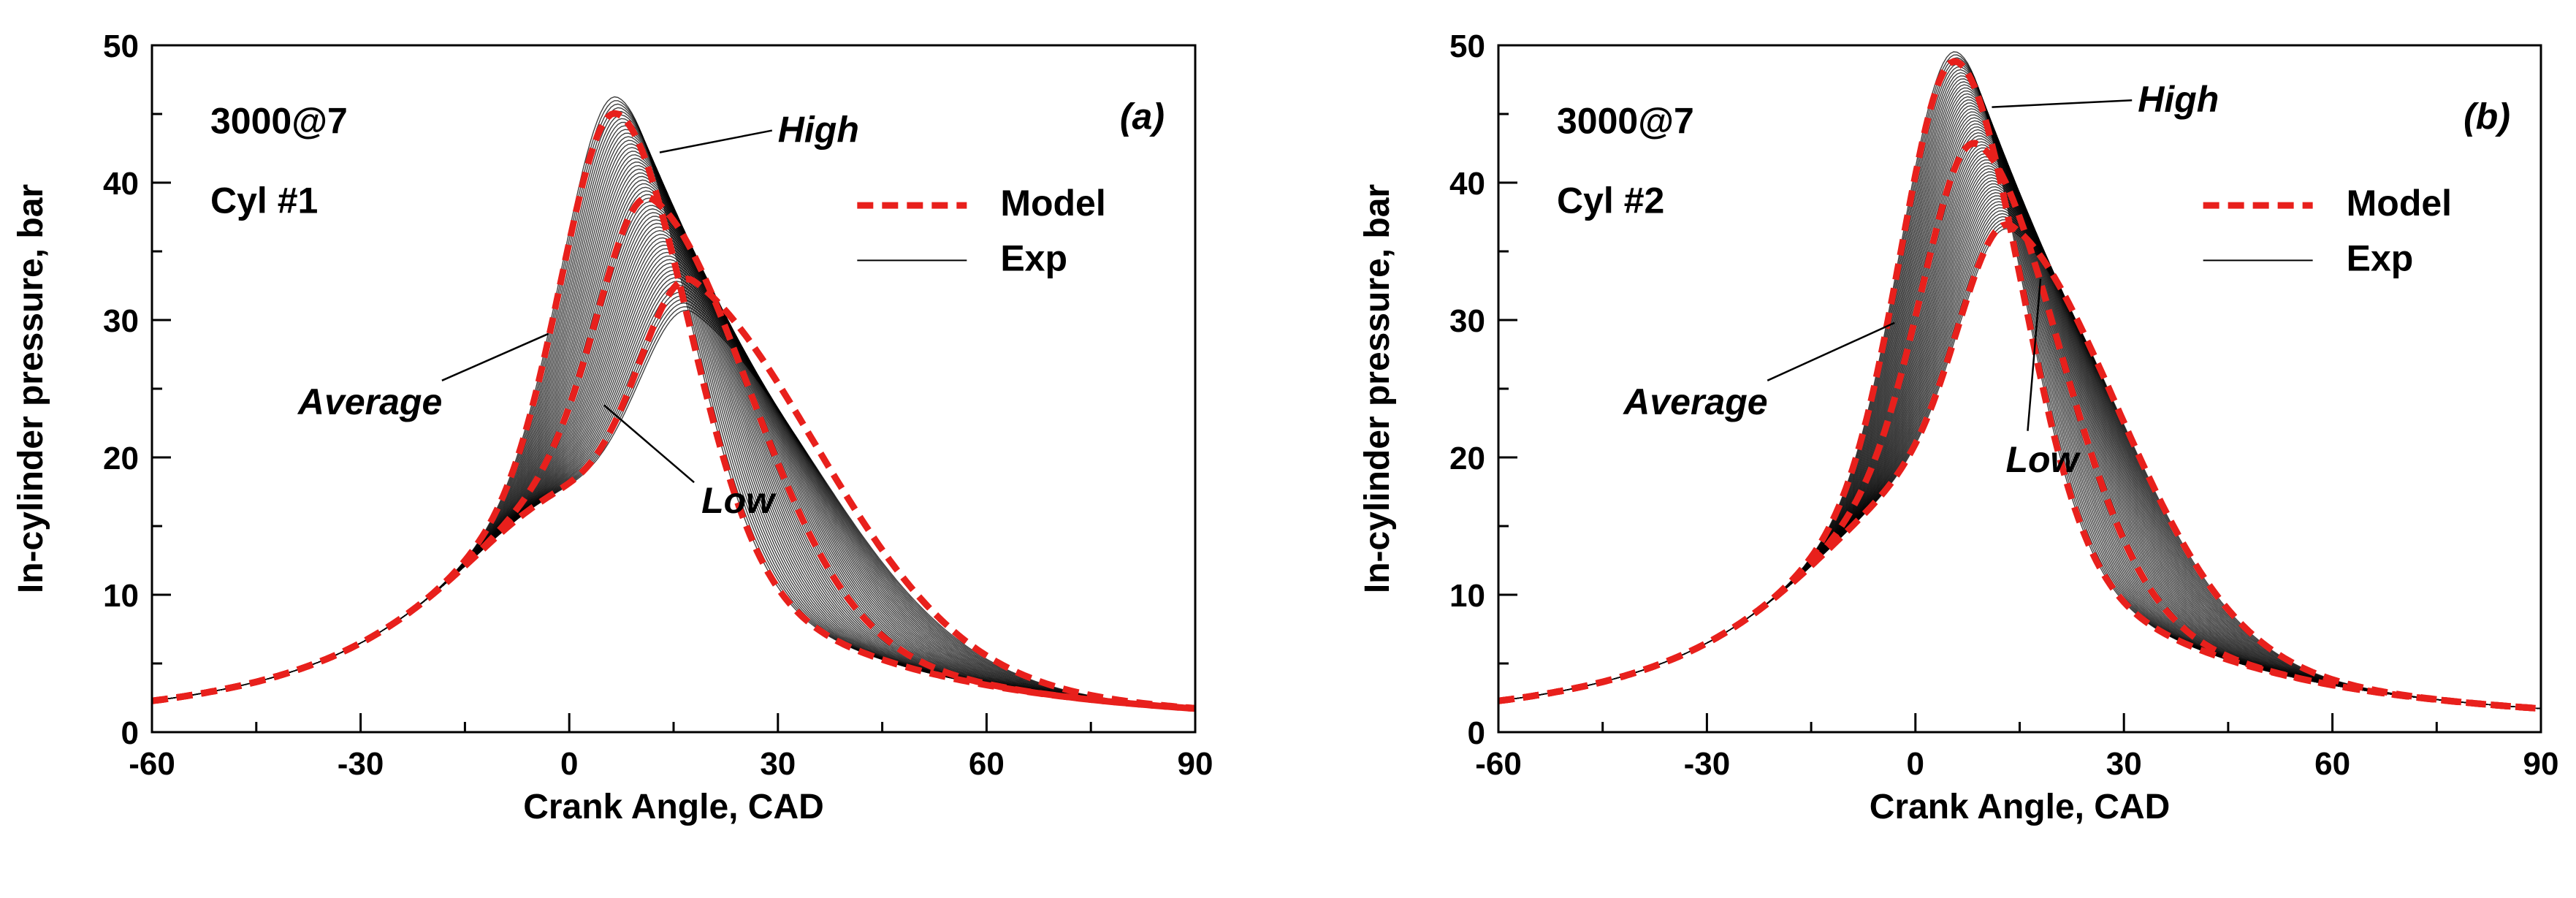  What do you see at coordinates (1611, 200) in the screenshot?
I see `cylinder-label: Cyl #2` at bounding box center [1611, 200].